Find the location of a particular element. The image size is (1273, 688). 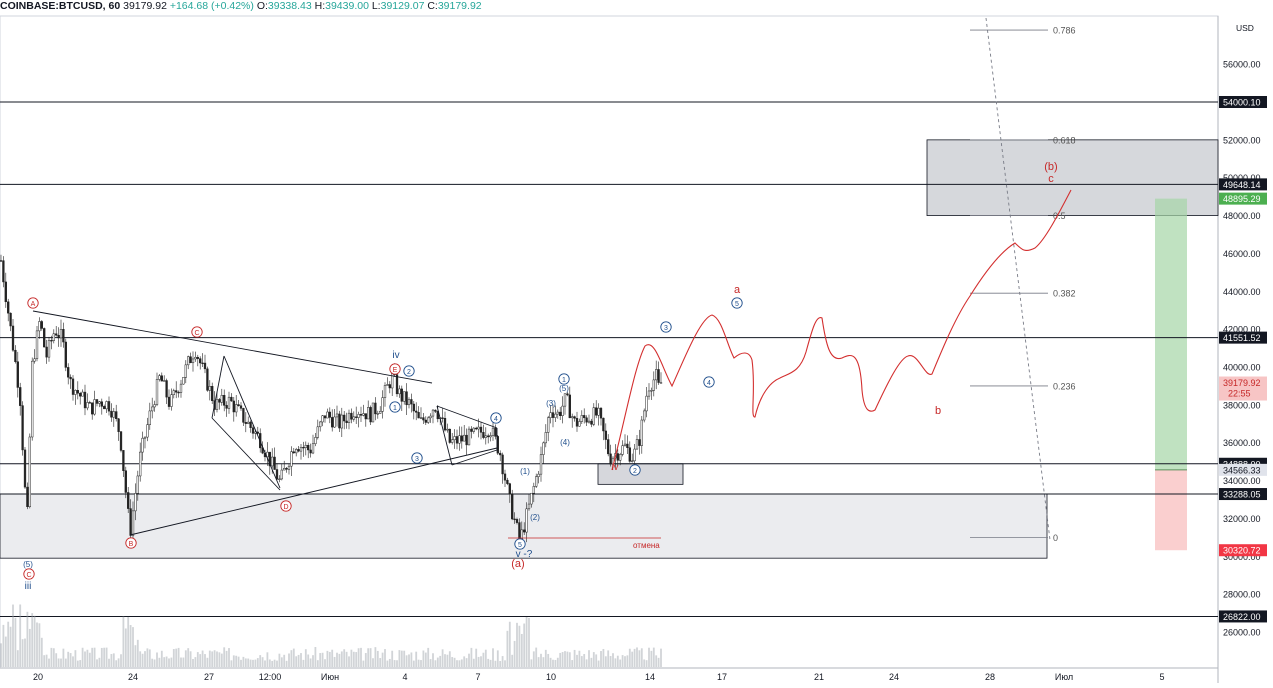

triangle-upper-line is located at coordinates (232, 347).